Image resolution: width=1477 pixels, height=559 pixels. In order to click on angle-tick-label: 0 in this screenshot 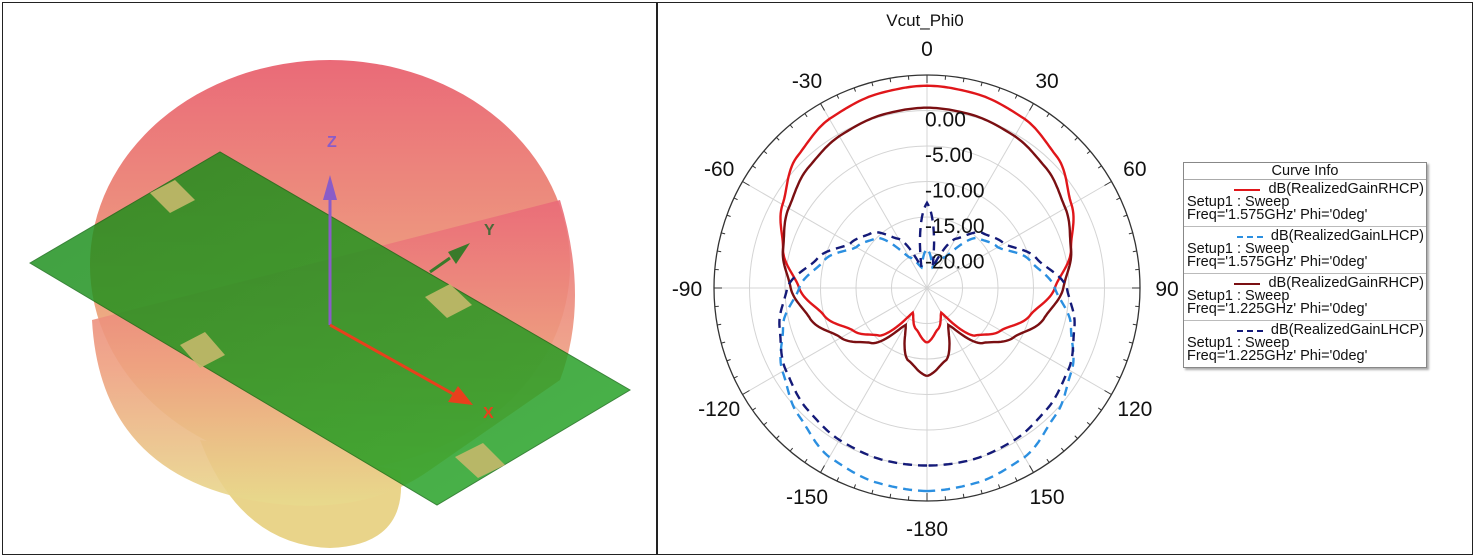, I will do `click(927, 49)`.